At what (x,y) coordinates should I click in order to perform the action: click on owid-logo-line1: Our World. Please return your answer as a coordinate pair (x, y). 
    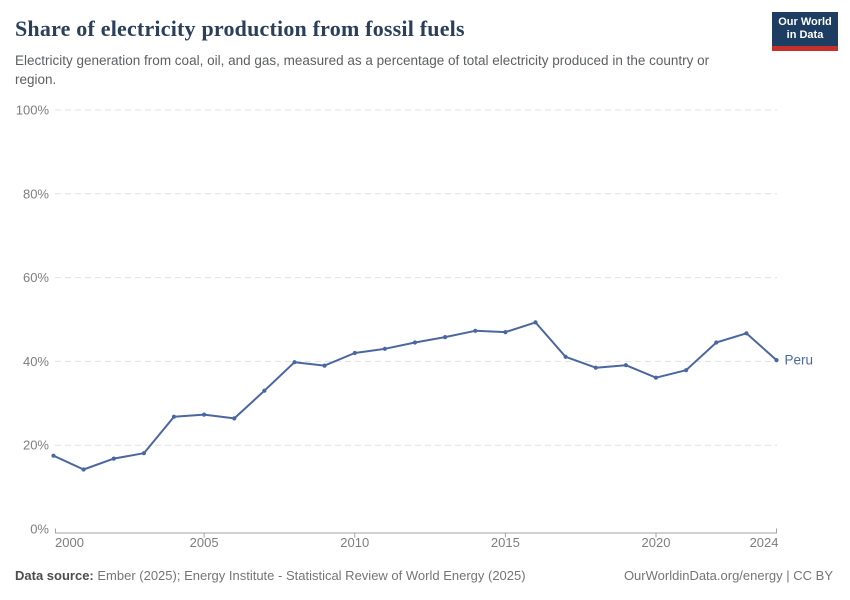
    Looking at the image, I should click on (805, 22).